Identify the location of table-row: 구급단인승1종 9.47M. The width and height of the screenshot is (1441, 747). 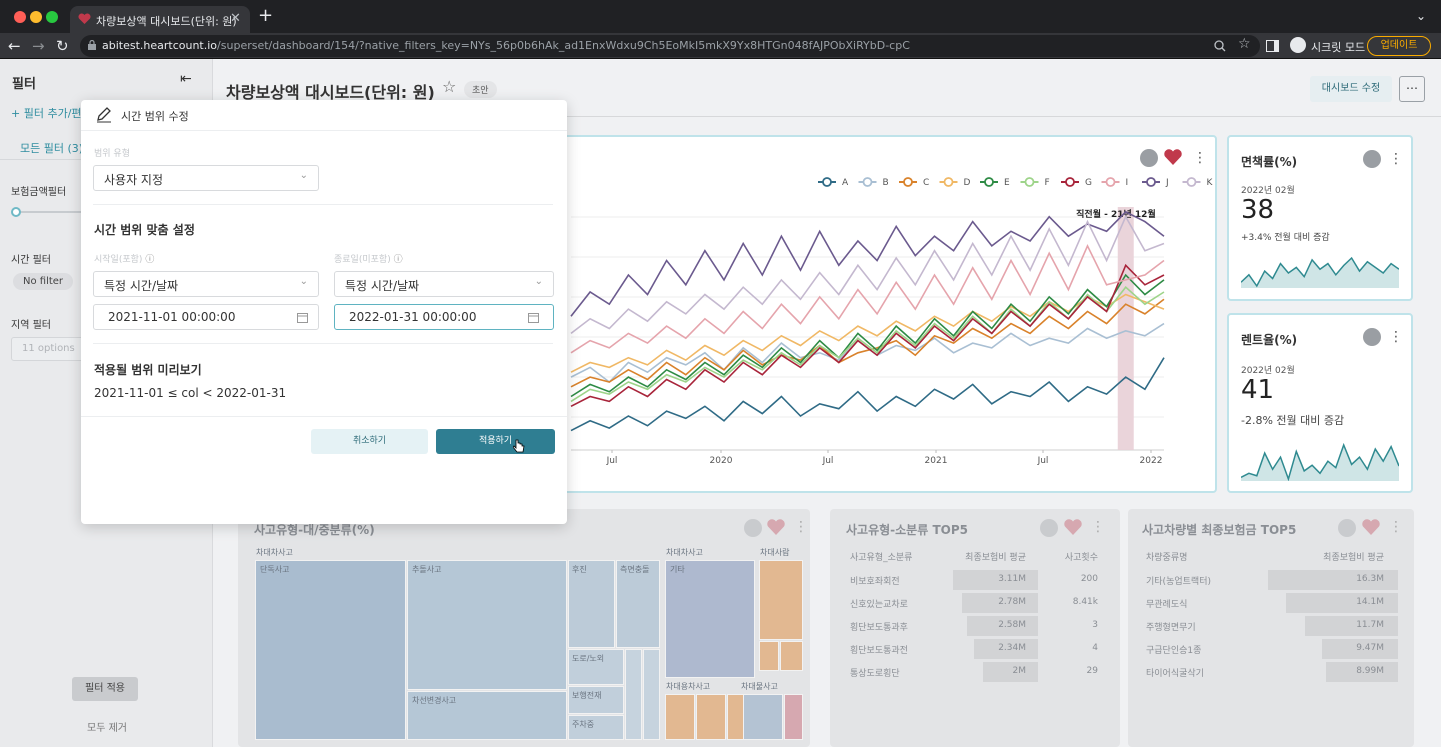
(1271, 649).